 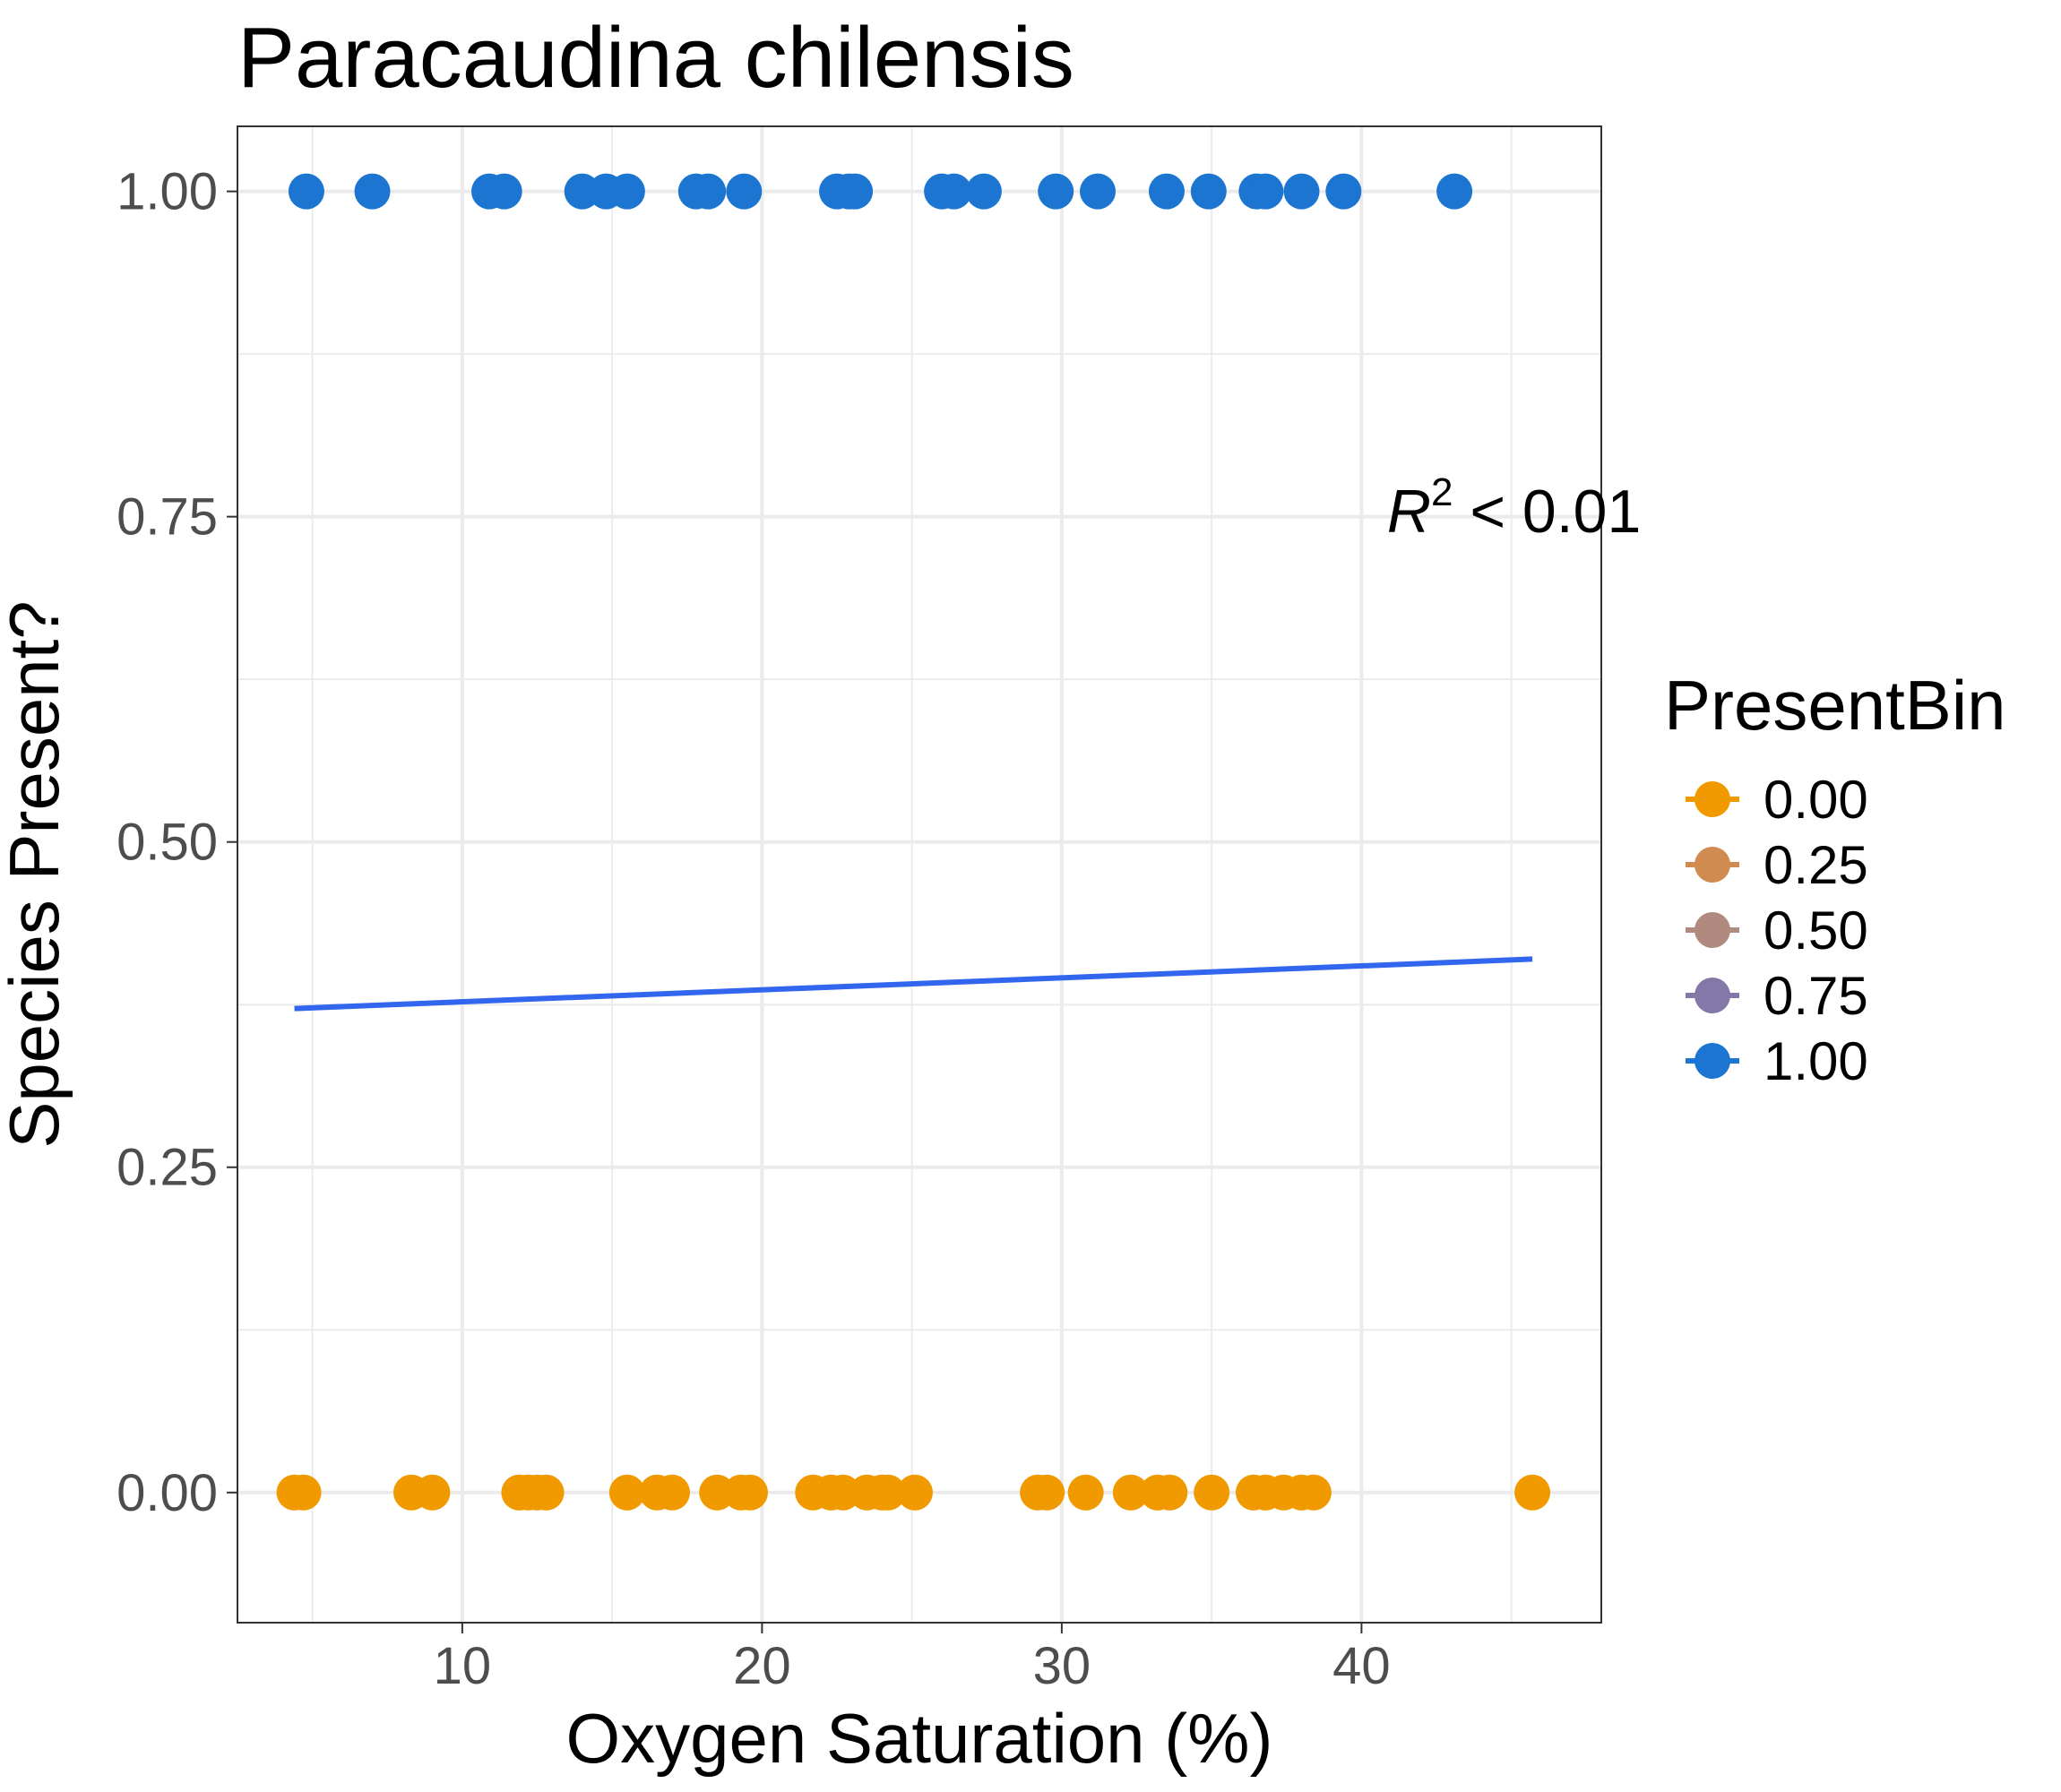 What do you see at coordinates (1547, 512) in the screenshot?
I see `r-squared-value: < 0.01` at bounding box center [1547, 512].